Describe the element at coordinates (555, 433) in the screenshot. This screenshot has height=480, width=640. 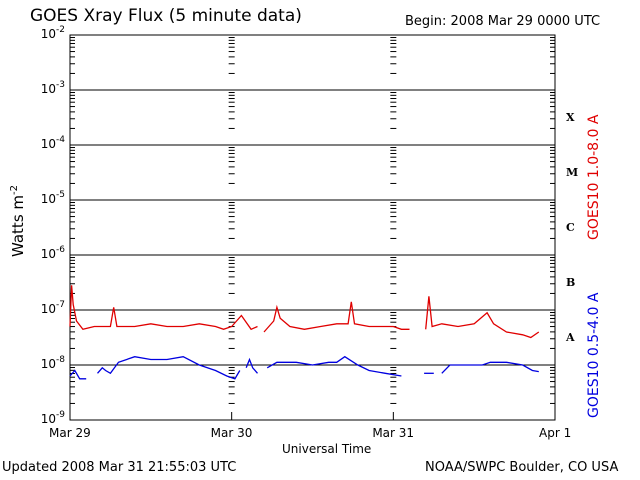
I see `x-tick-label: Apr 1` at that location.